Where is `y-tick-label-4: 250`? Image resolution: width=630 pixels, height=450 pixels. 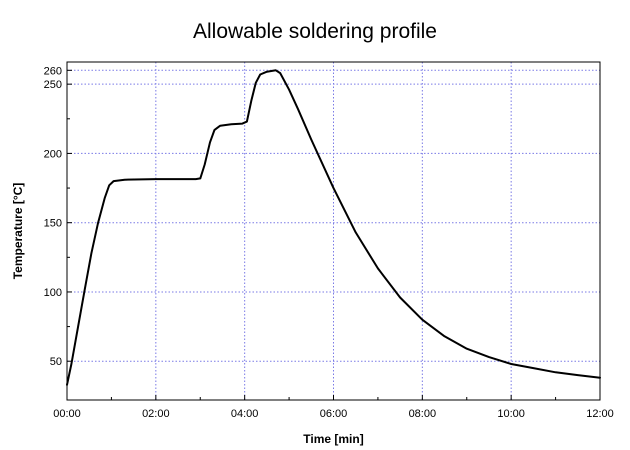
y-tick-label-4: 250 is located at coordinates (53, 85).